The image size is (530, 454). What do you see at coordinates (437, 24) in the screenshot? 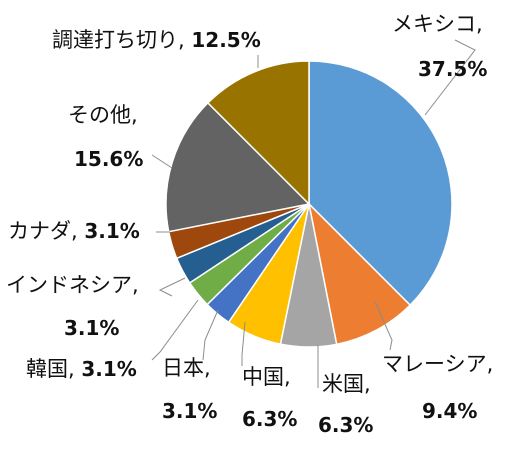
I see `label-name-mexico: メキシコ,` at bounding box center [437, 24].